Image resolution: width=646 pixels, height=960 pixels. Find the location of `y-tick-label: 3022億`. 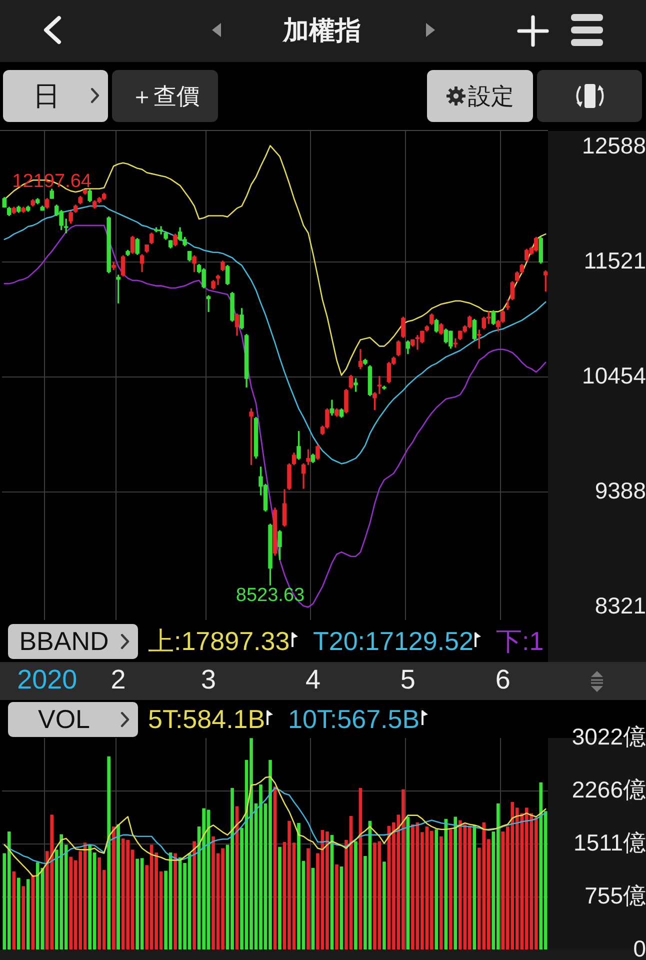

y-tick-label: 3022億 is located at coordinates (609, 736).